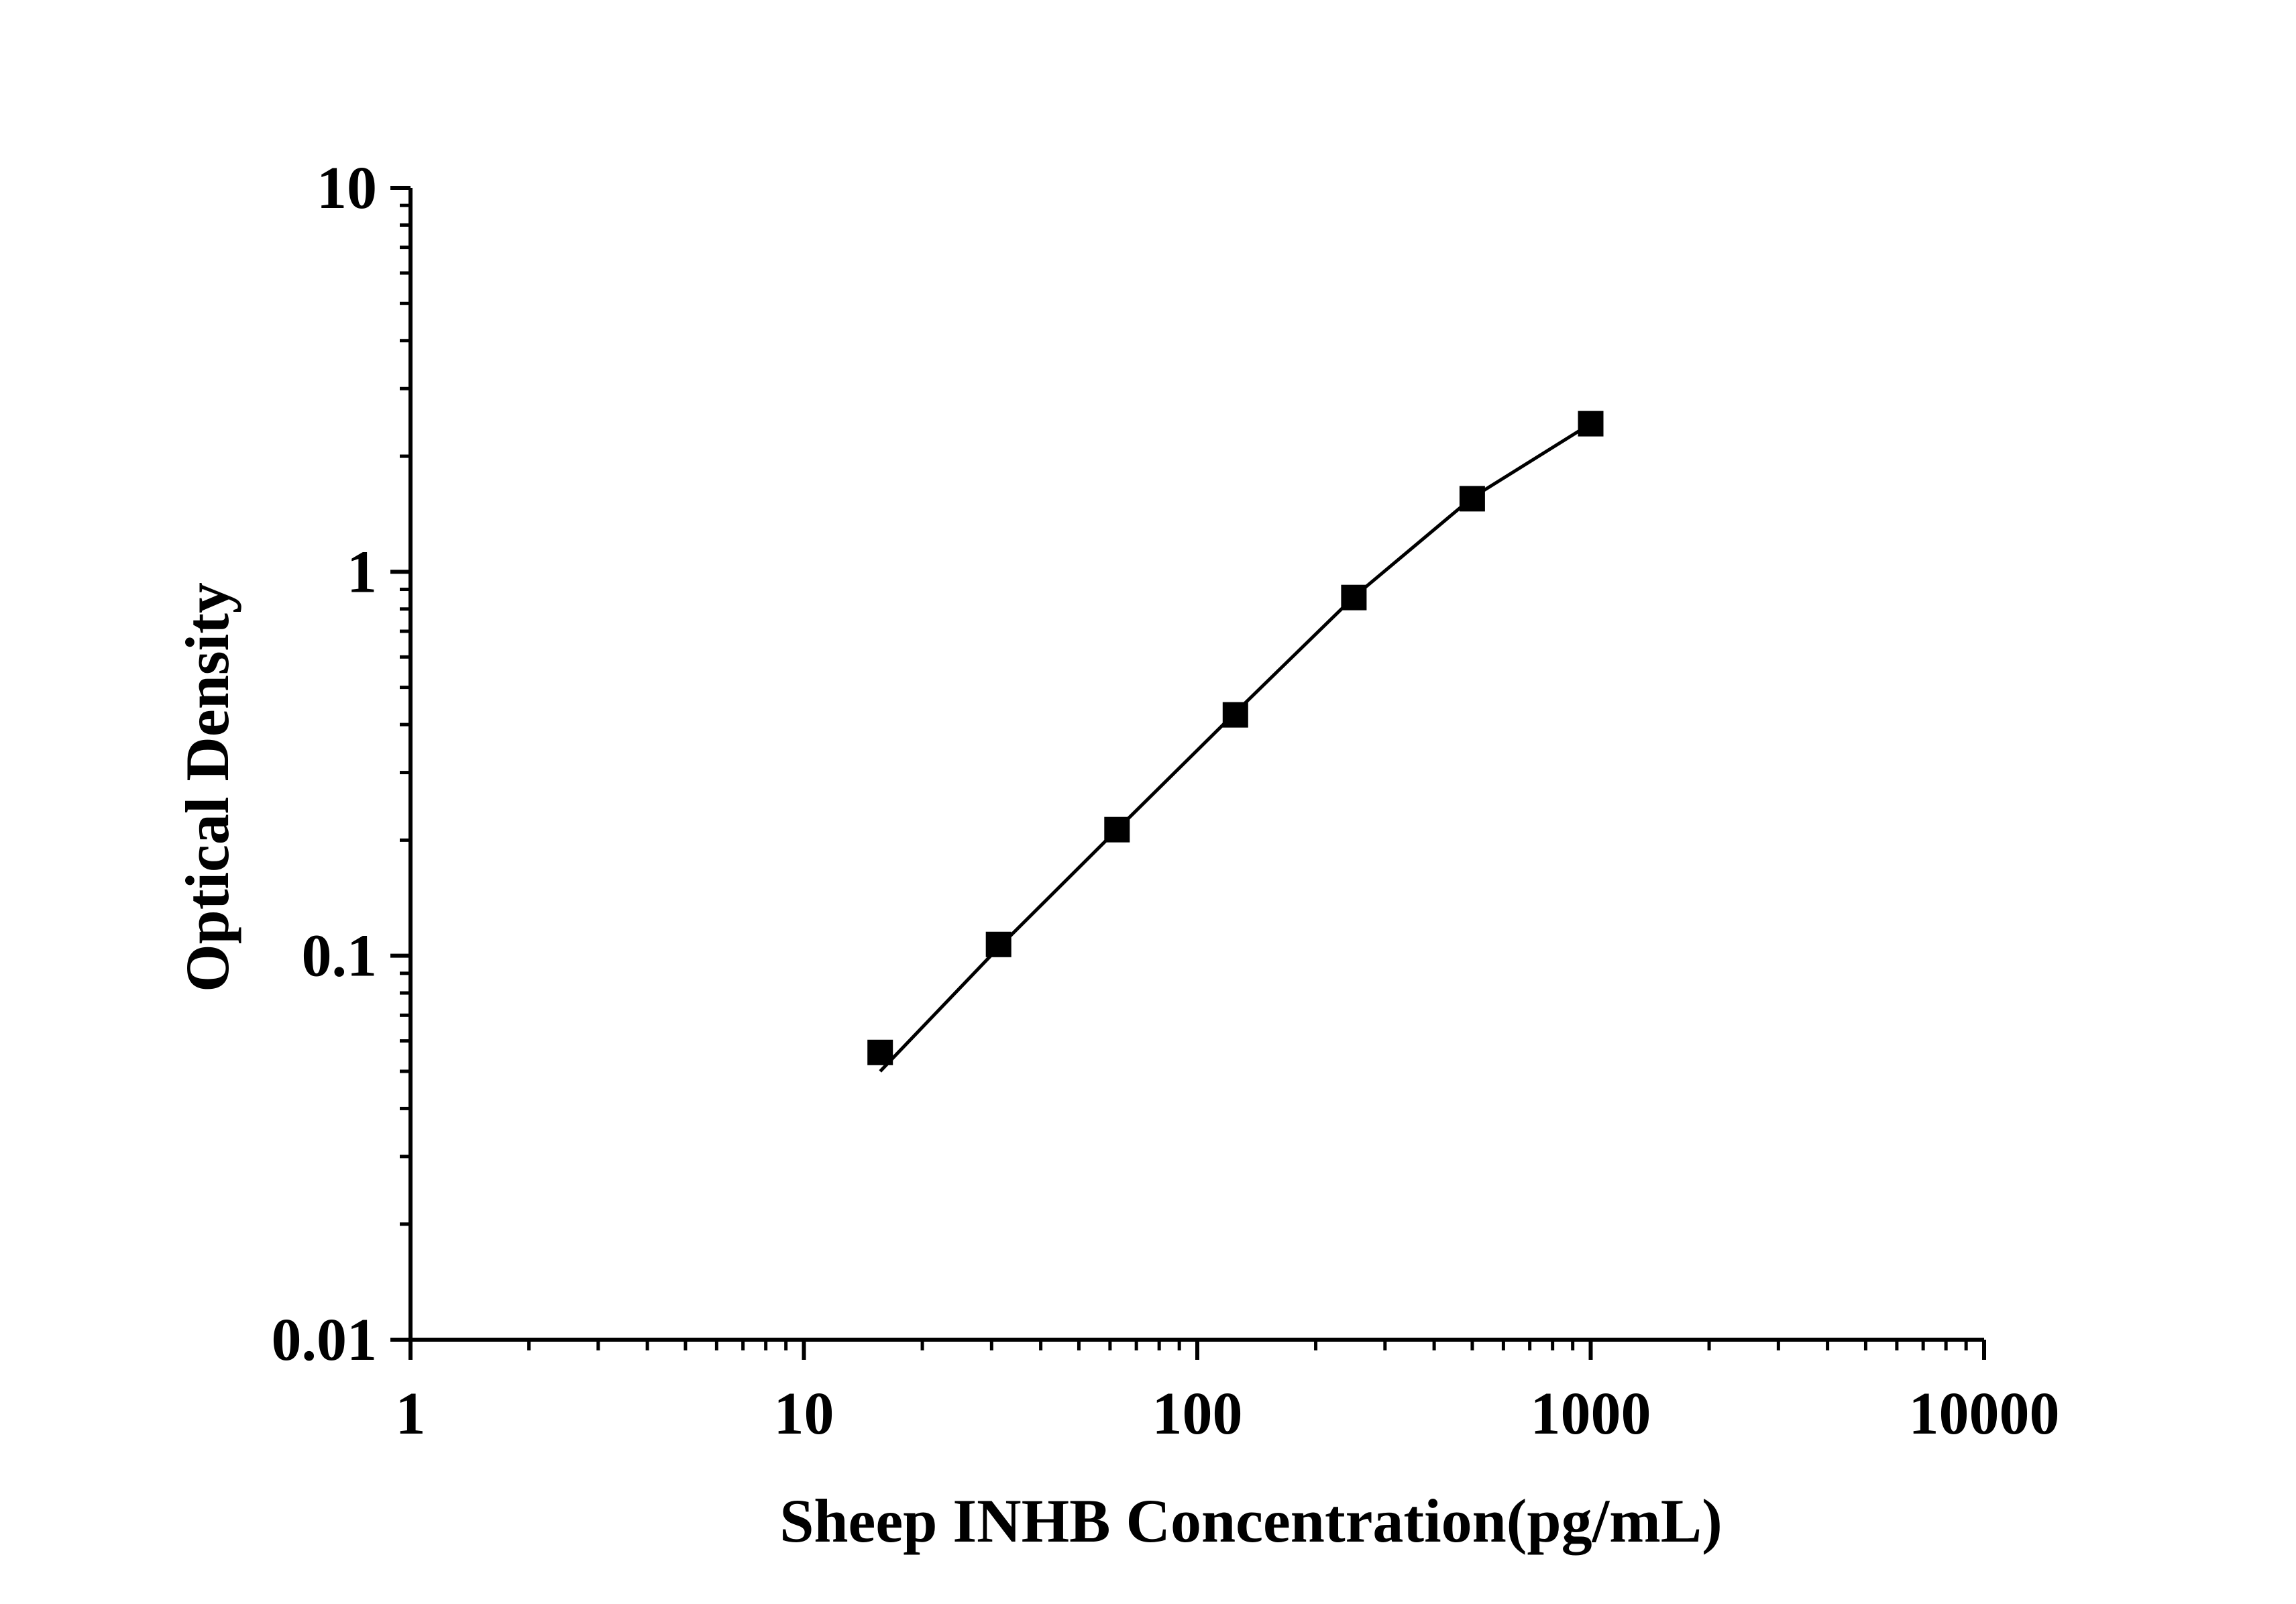  What do you see at coordinates (1197, 1414) in the screenshot?
I see `x-tick-label: 100` at bounding box center [1197, 1414].